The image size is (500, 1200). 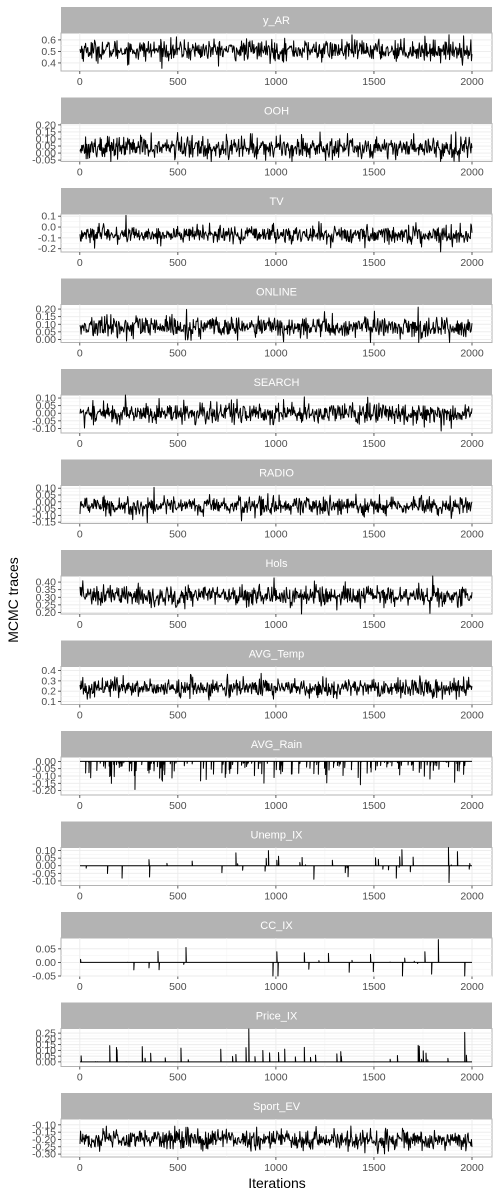 I want to click on facet-strip-label: RADIO, so click(x=276, y=474).